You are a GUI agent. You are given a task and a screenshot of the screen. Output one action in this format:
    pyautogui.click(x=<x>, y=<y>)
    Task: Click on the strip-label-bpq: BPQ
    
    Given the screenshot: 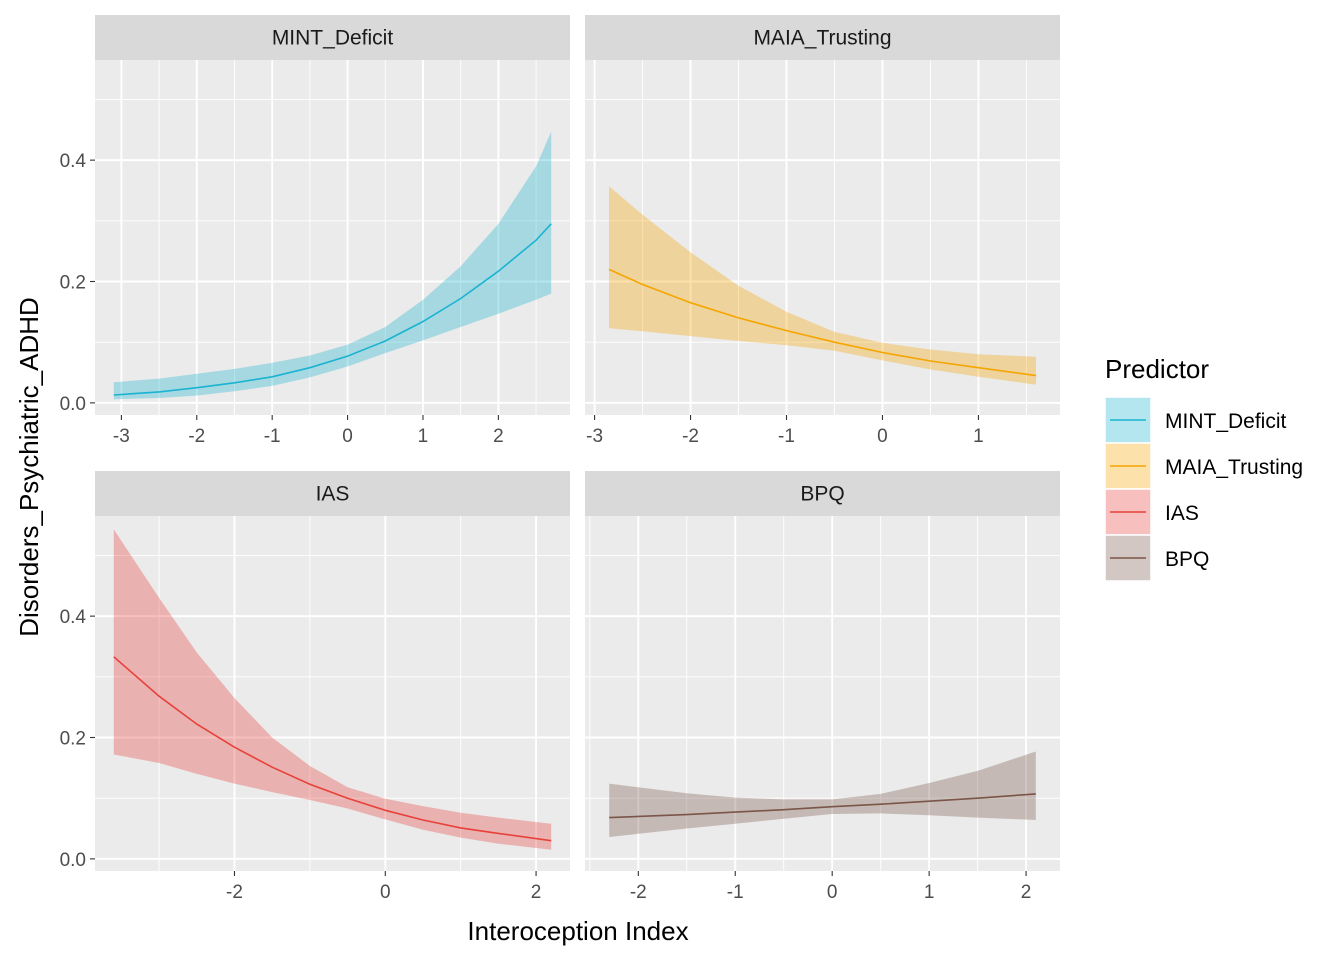 What is the action you would take?
    pyautogui.click(x=822, y=494)
    